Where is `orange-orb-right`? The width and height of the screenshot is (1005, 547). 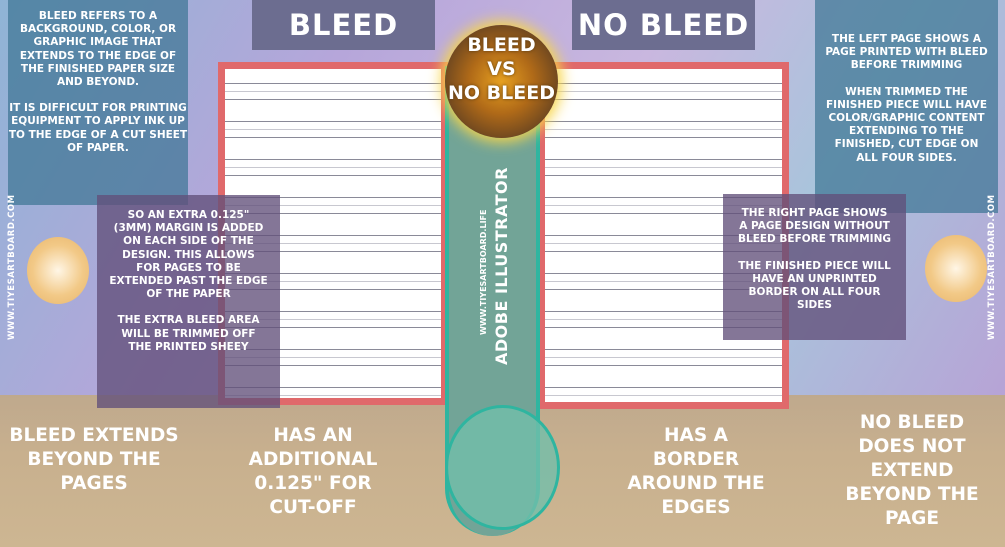
orange-orb-right is located at coordinates (956, 268).